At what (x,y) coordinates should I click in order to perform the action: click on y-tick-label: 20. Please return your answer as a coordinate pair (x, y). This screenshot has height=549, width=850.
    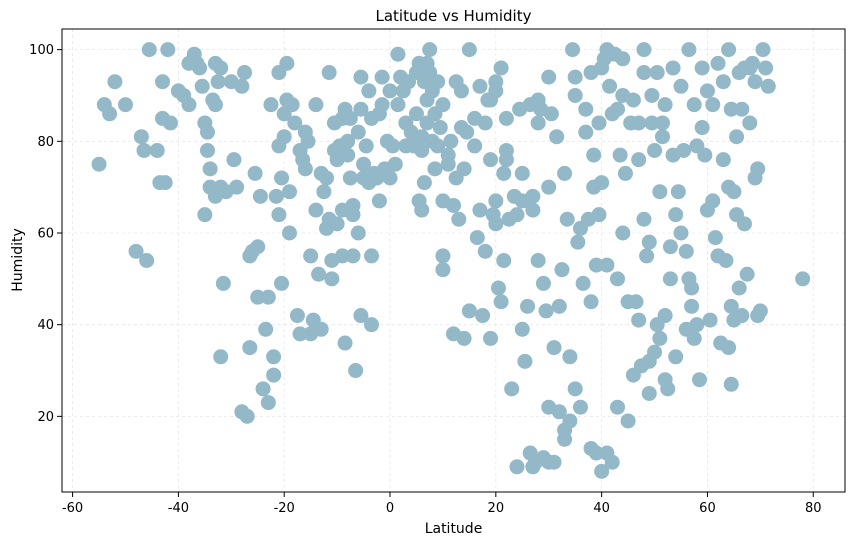
    Looking at the image, I should click on (45, 417).